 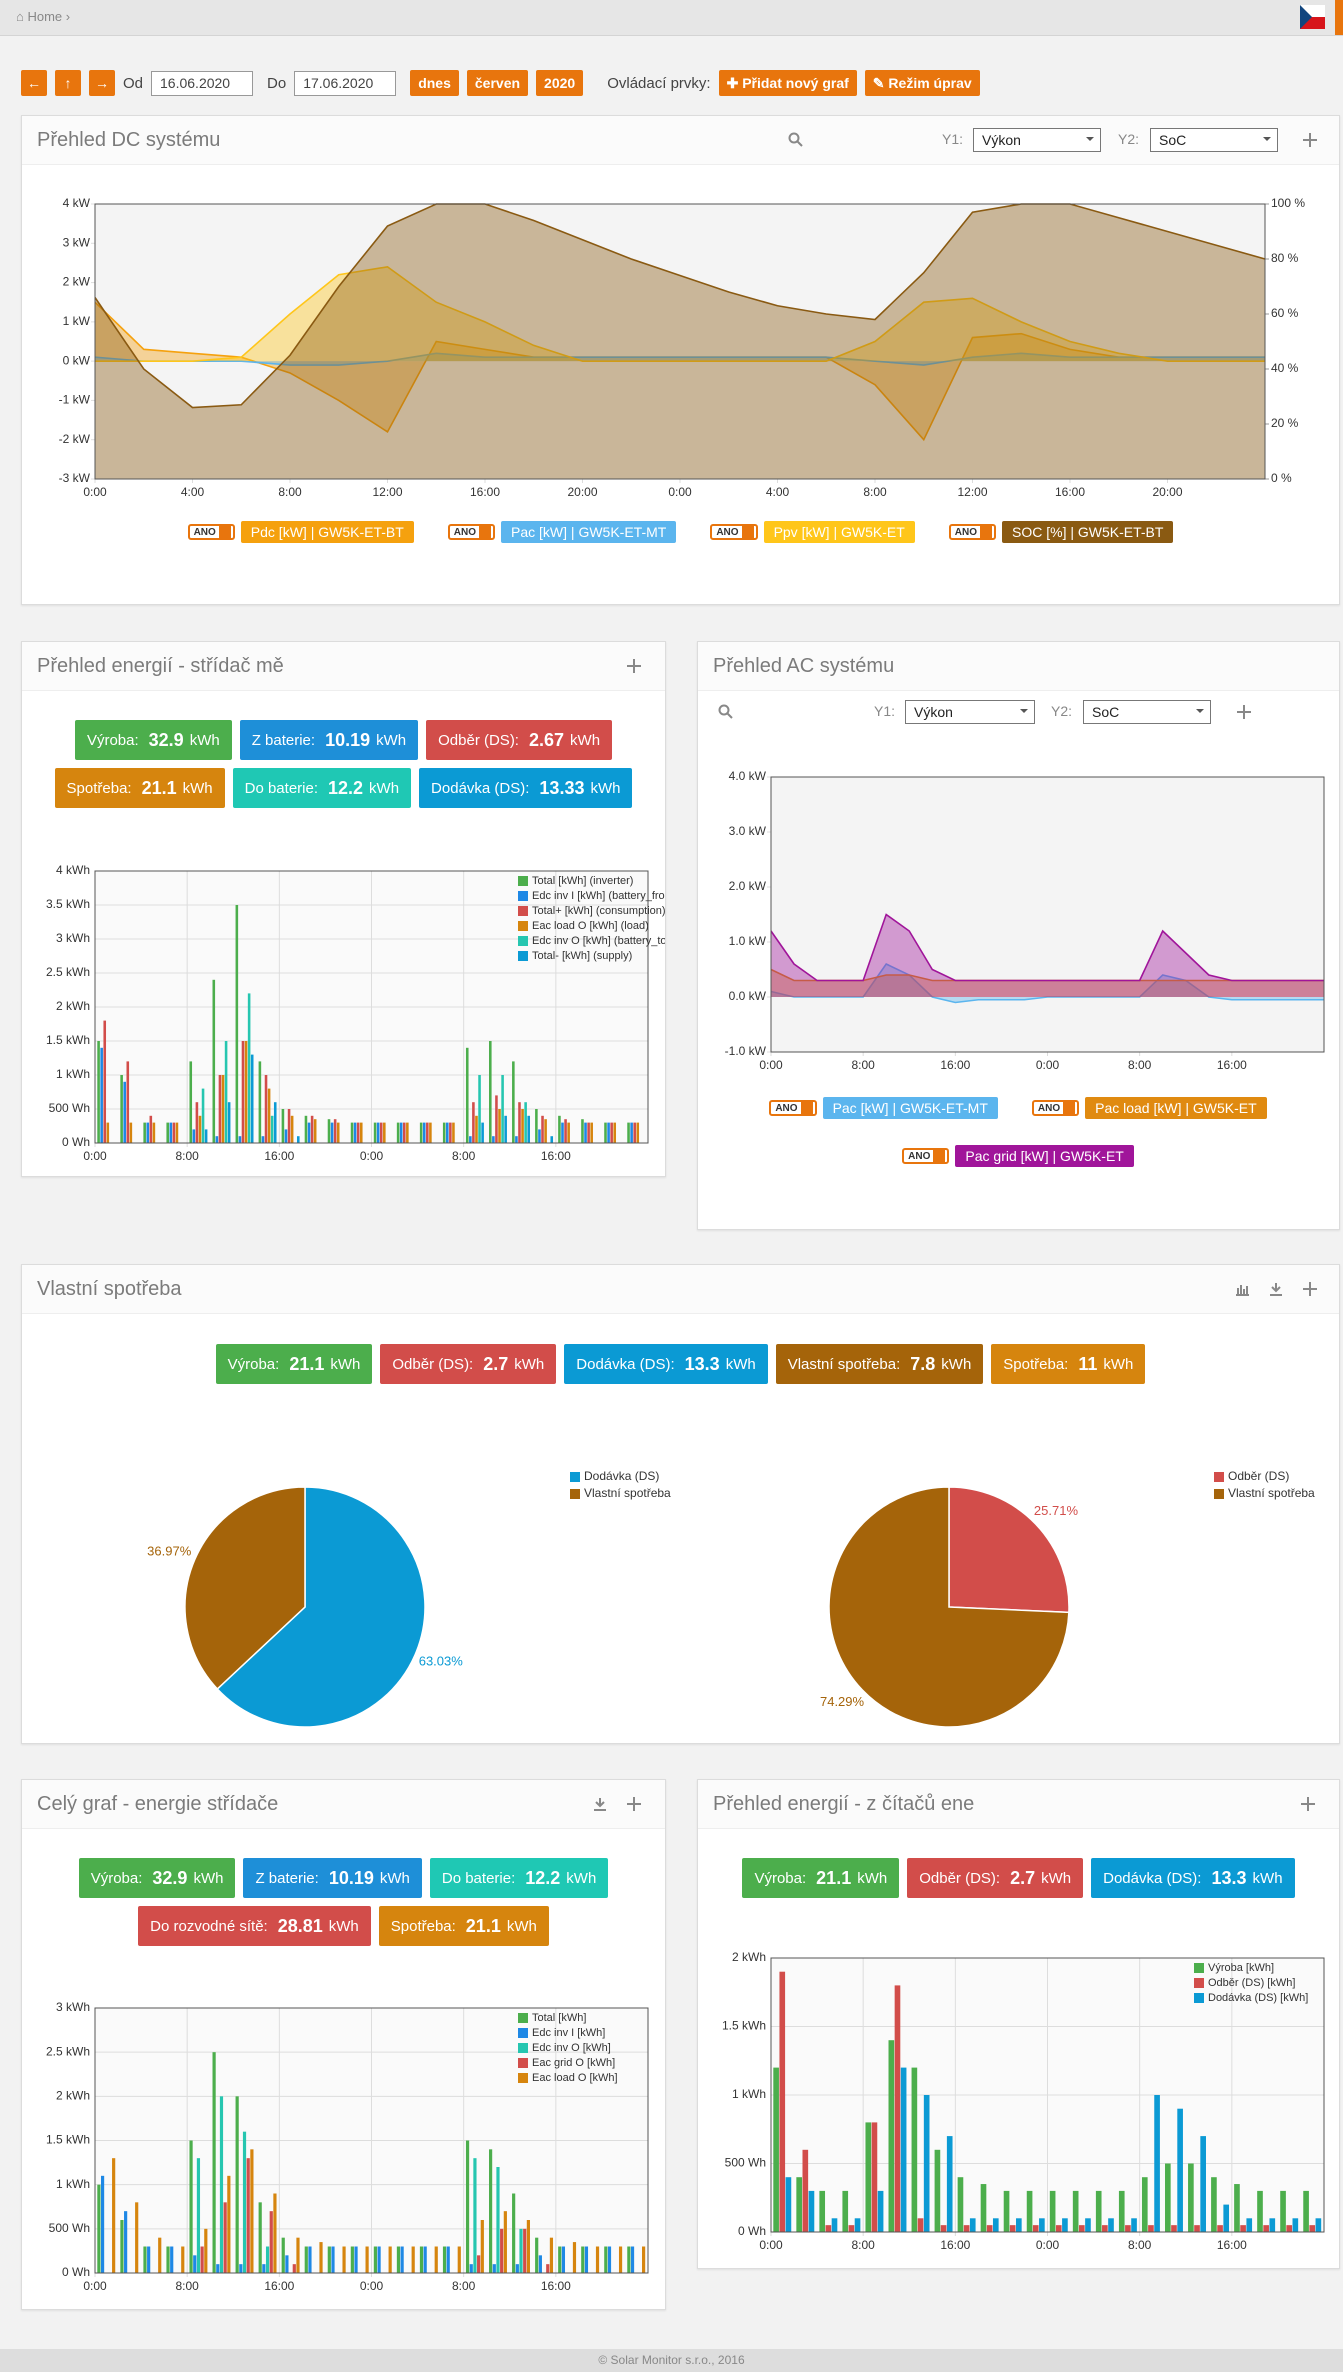 I want to click on breadcrumb: ⌂ Home ›, so click(x=43, y=16).